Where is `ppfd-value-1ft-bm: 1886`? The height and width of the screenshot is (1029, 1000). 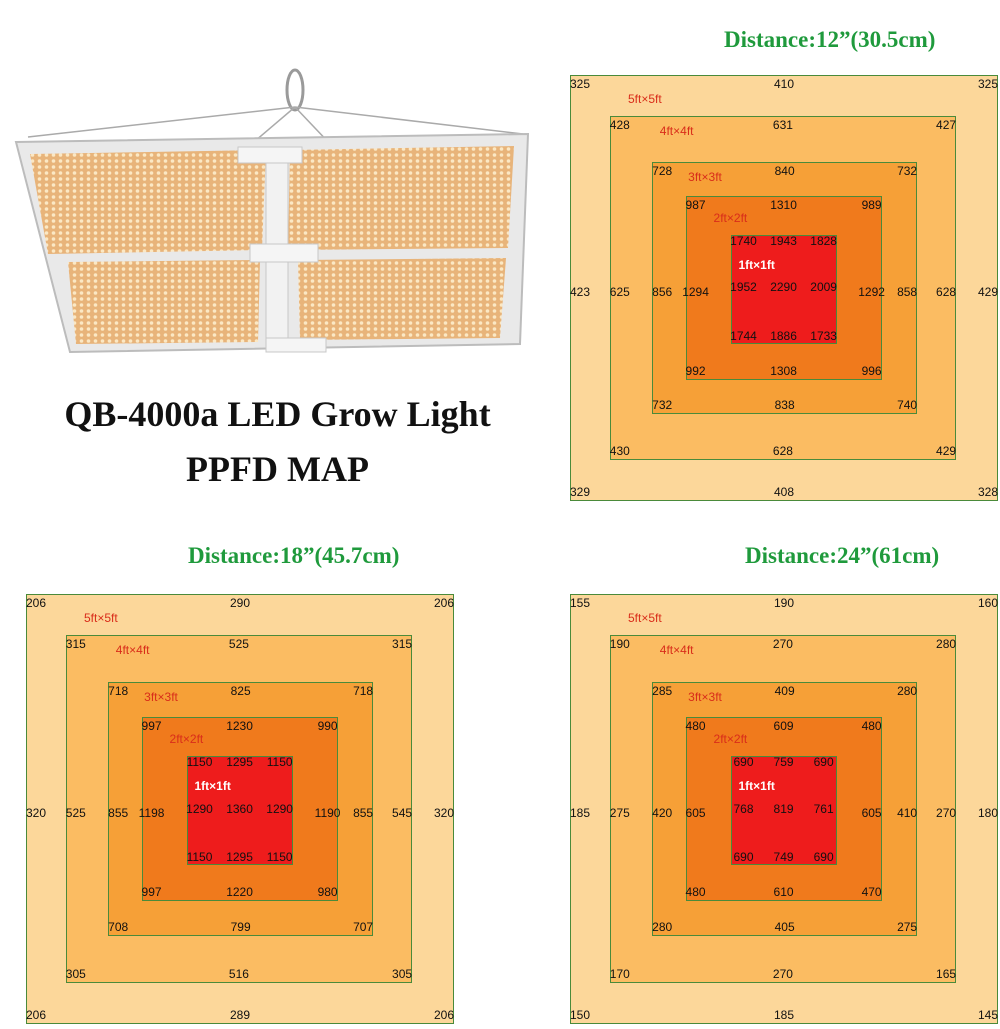 ppfd-value-1ft-bm: 1886 is located at coordinates (783, 335).